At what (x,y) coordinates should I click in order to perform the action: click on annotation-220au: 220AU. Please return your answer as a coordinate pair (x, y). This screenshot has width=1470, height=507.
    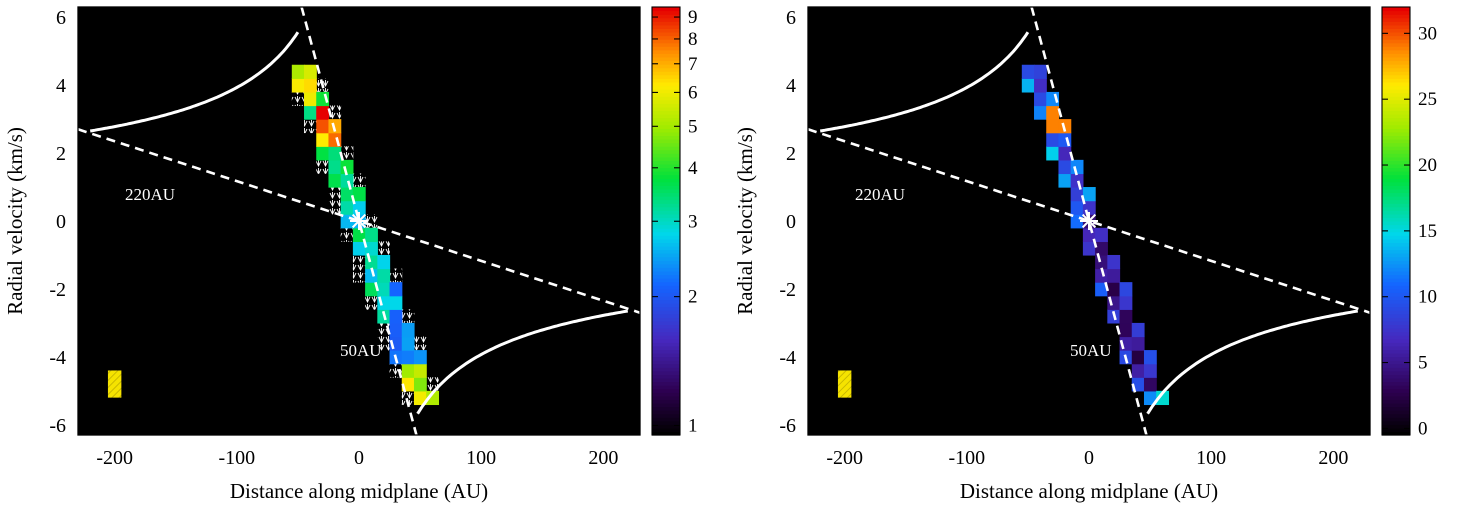
    Looking at the image, I should click on (880, 194).